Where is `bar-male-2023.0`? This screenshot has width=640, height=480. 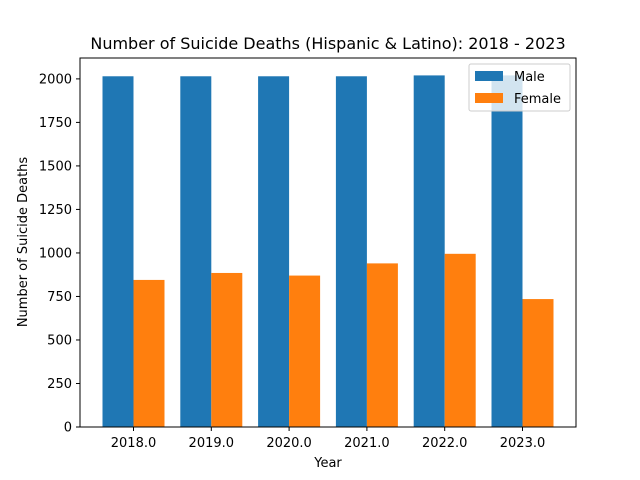 bar-male-2023.0 is located at coordinates (507, 251).